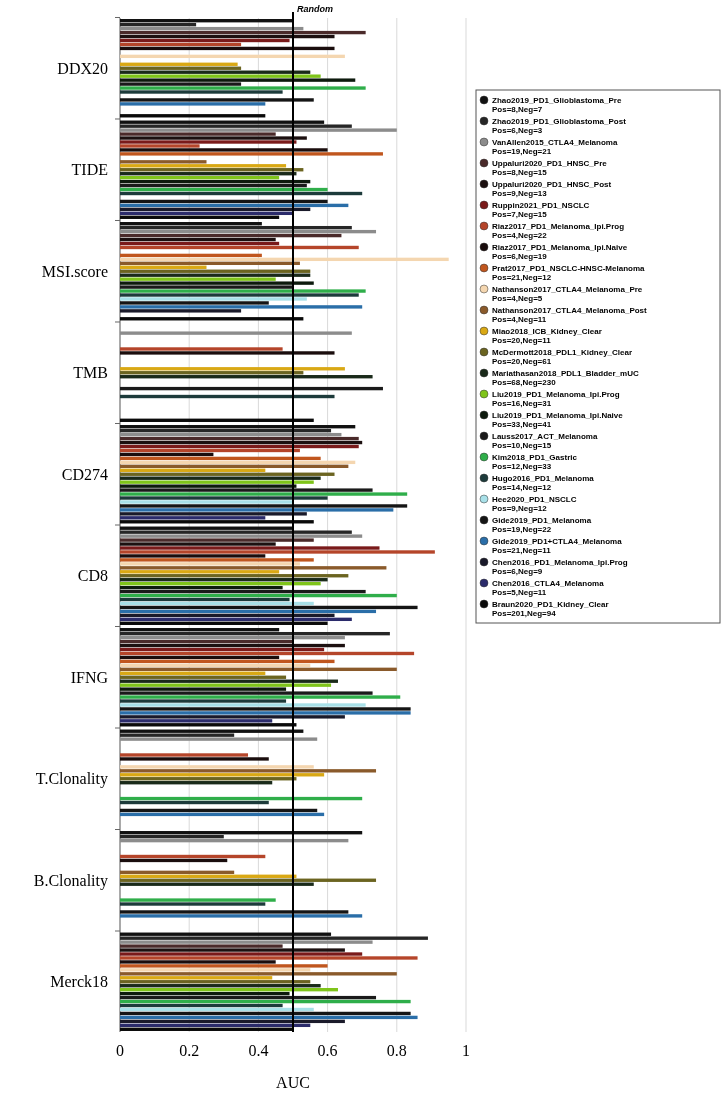 This screenshot has height=1096, width=722. I want to click on x-tick-label: 0, so click(120, 1050).